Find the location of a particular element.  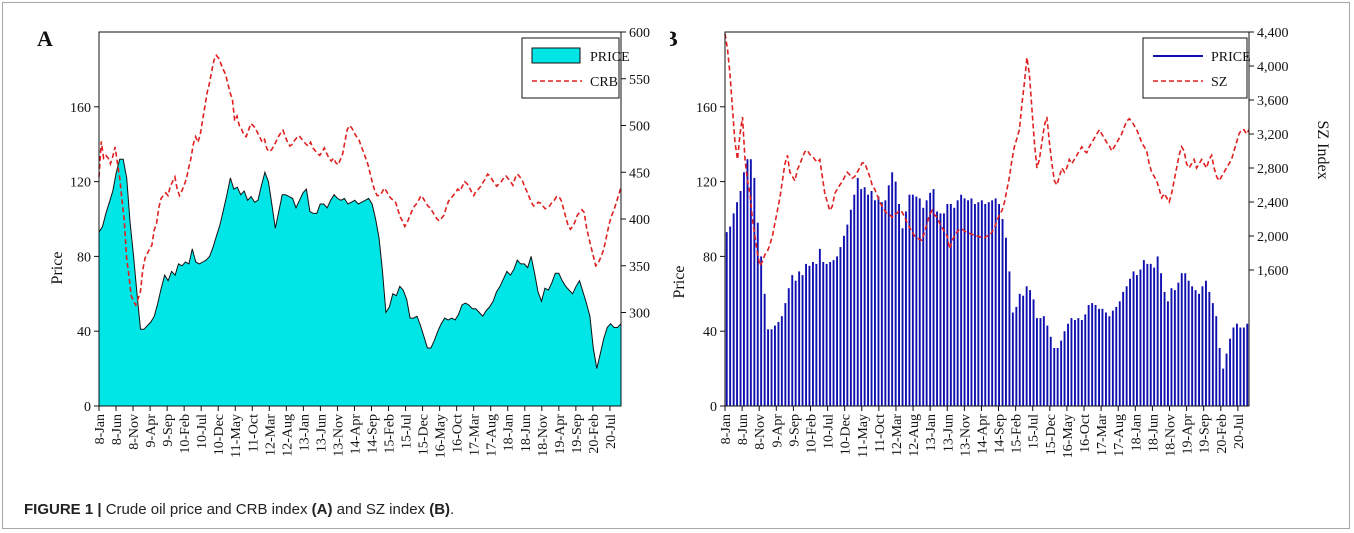

caption-label: FIGURE 1 | is located at coordinates (63, 509).